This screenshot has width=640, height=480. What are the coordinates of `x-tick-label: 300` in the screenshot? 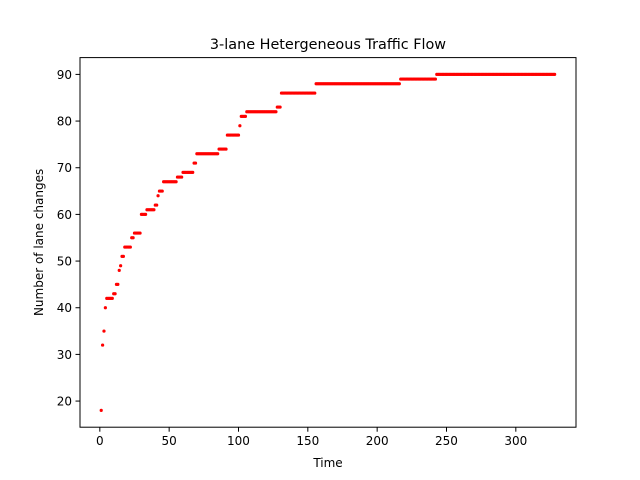 It's located at (515, 441).